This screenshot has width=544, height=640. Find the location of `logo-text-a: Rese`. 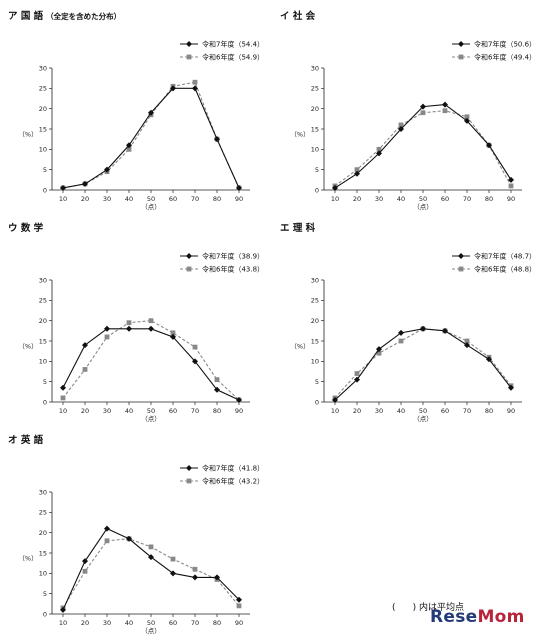

logo-text-a: Rese is located at coordinates (454, 617).